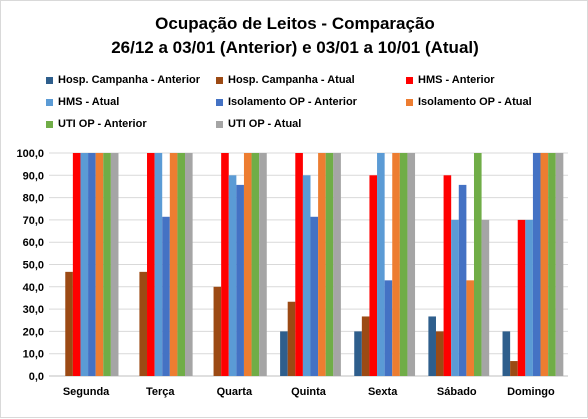 This screenshot has width=588, height=419. What do you see at coordinates (292, 102) in the screenshot?
I see `legend-label: Isolamento OP - Anterior` at bounding box center [292, 102].